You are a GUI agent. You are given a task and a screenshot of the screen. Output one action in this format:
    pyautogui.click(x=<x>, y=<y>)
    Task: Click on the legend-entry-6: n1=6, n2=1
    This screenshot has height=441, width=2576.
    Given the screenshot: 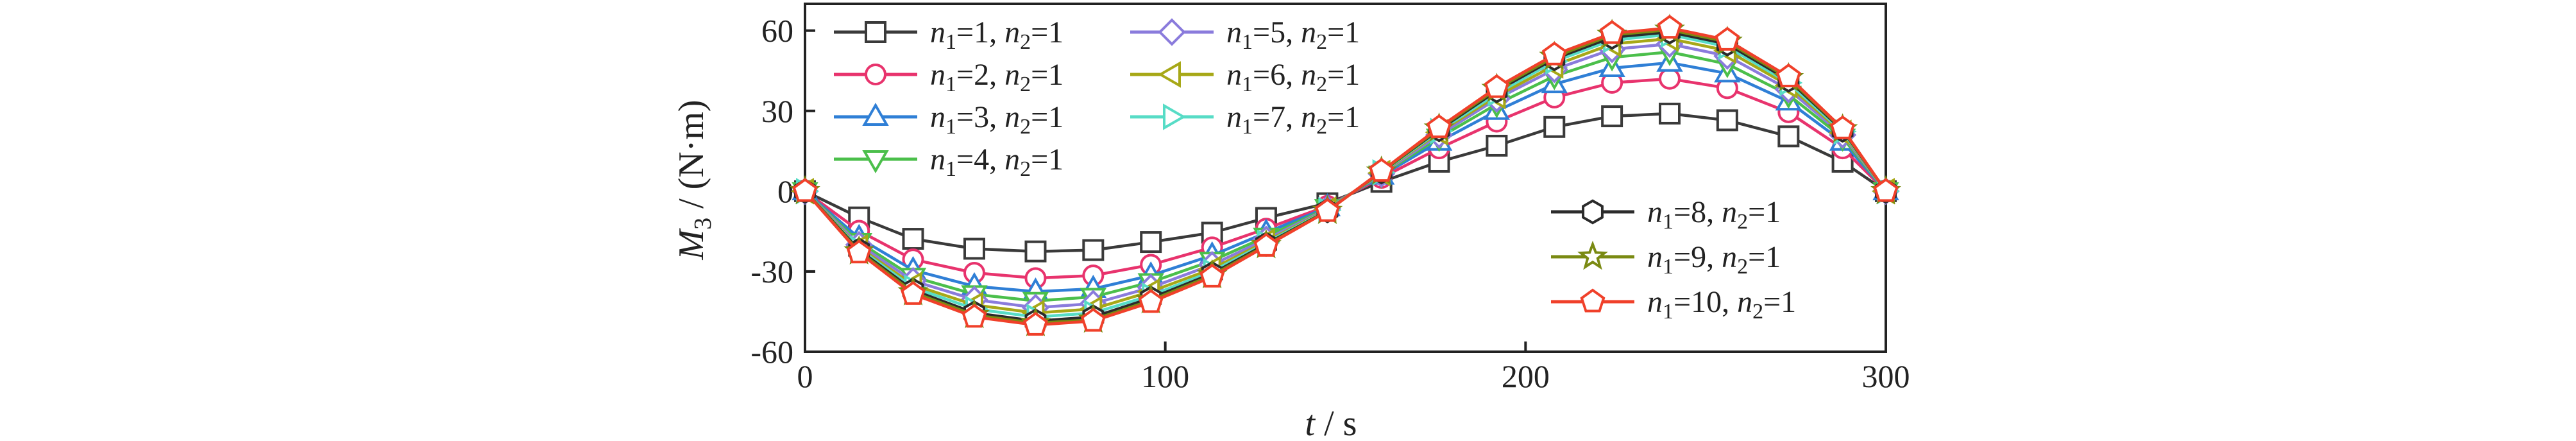 What is the action you would take?
    pyautogui.click(x=1245, y=77)
    